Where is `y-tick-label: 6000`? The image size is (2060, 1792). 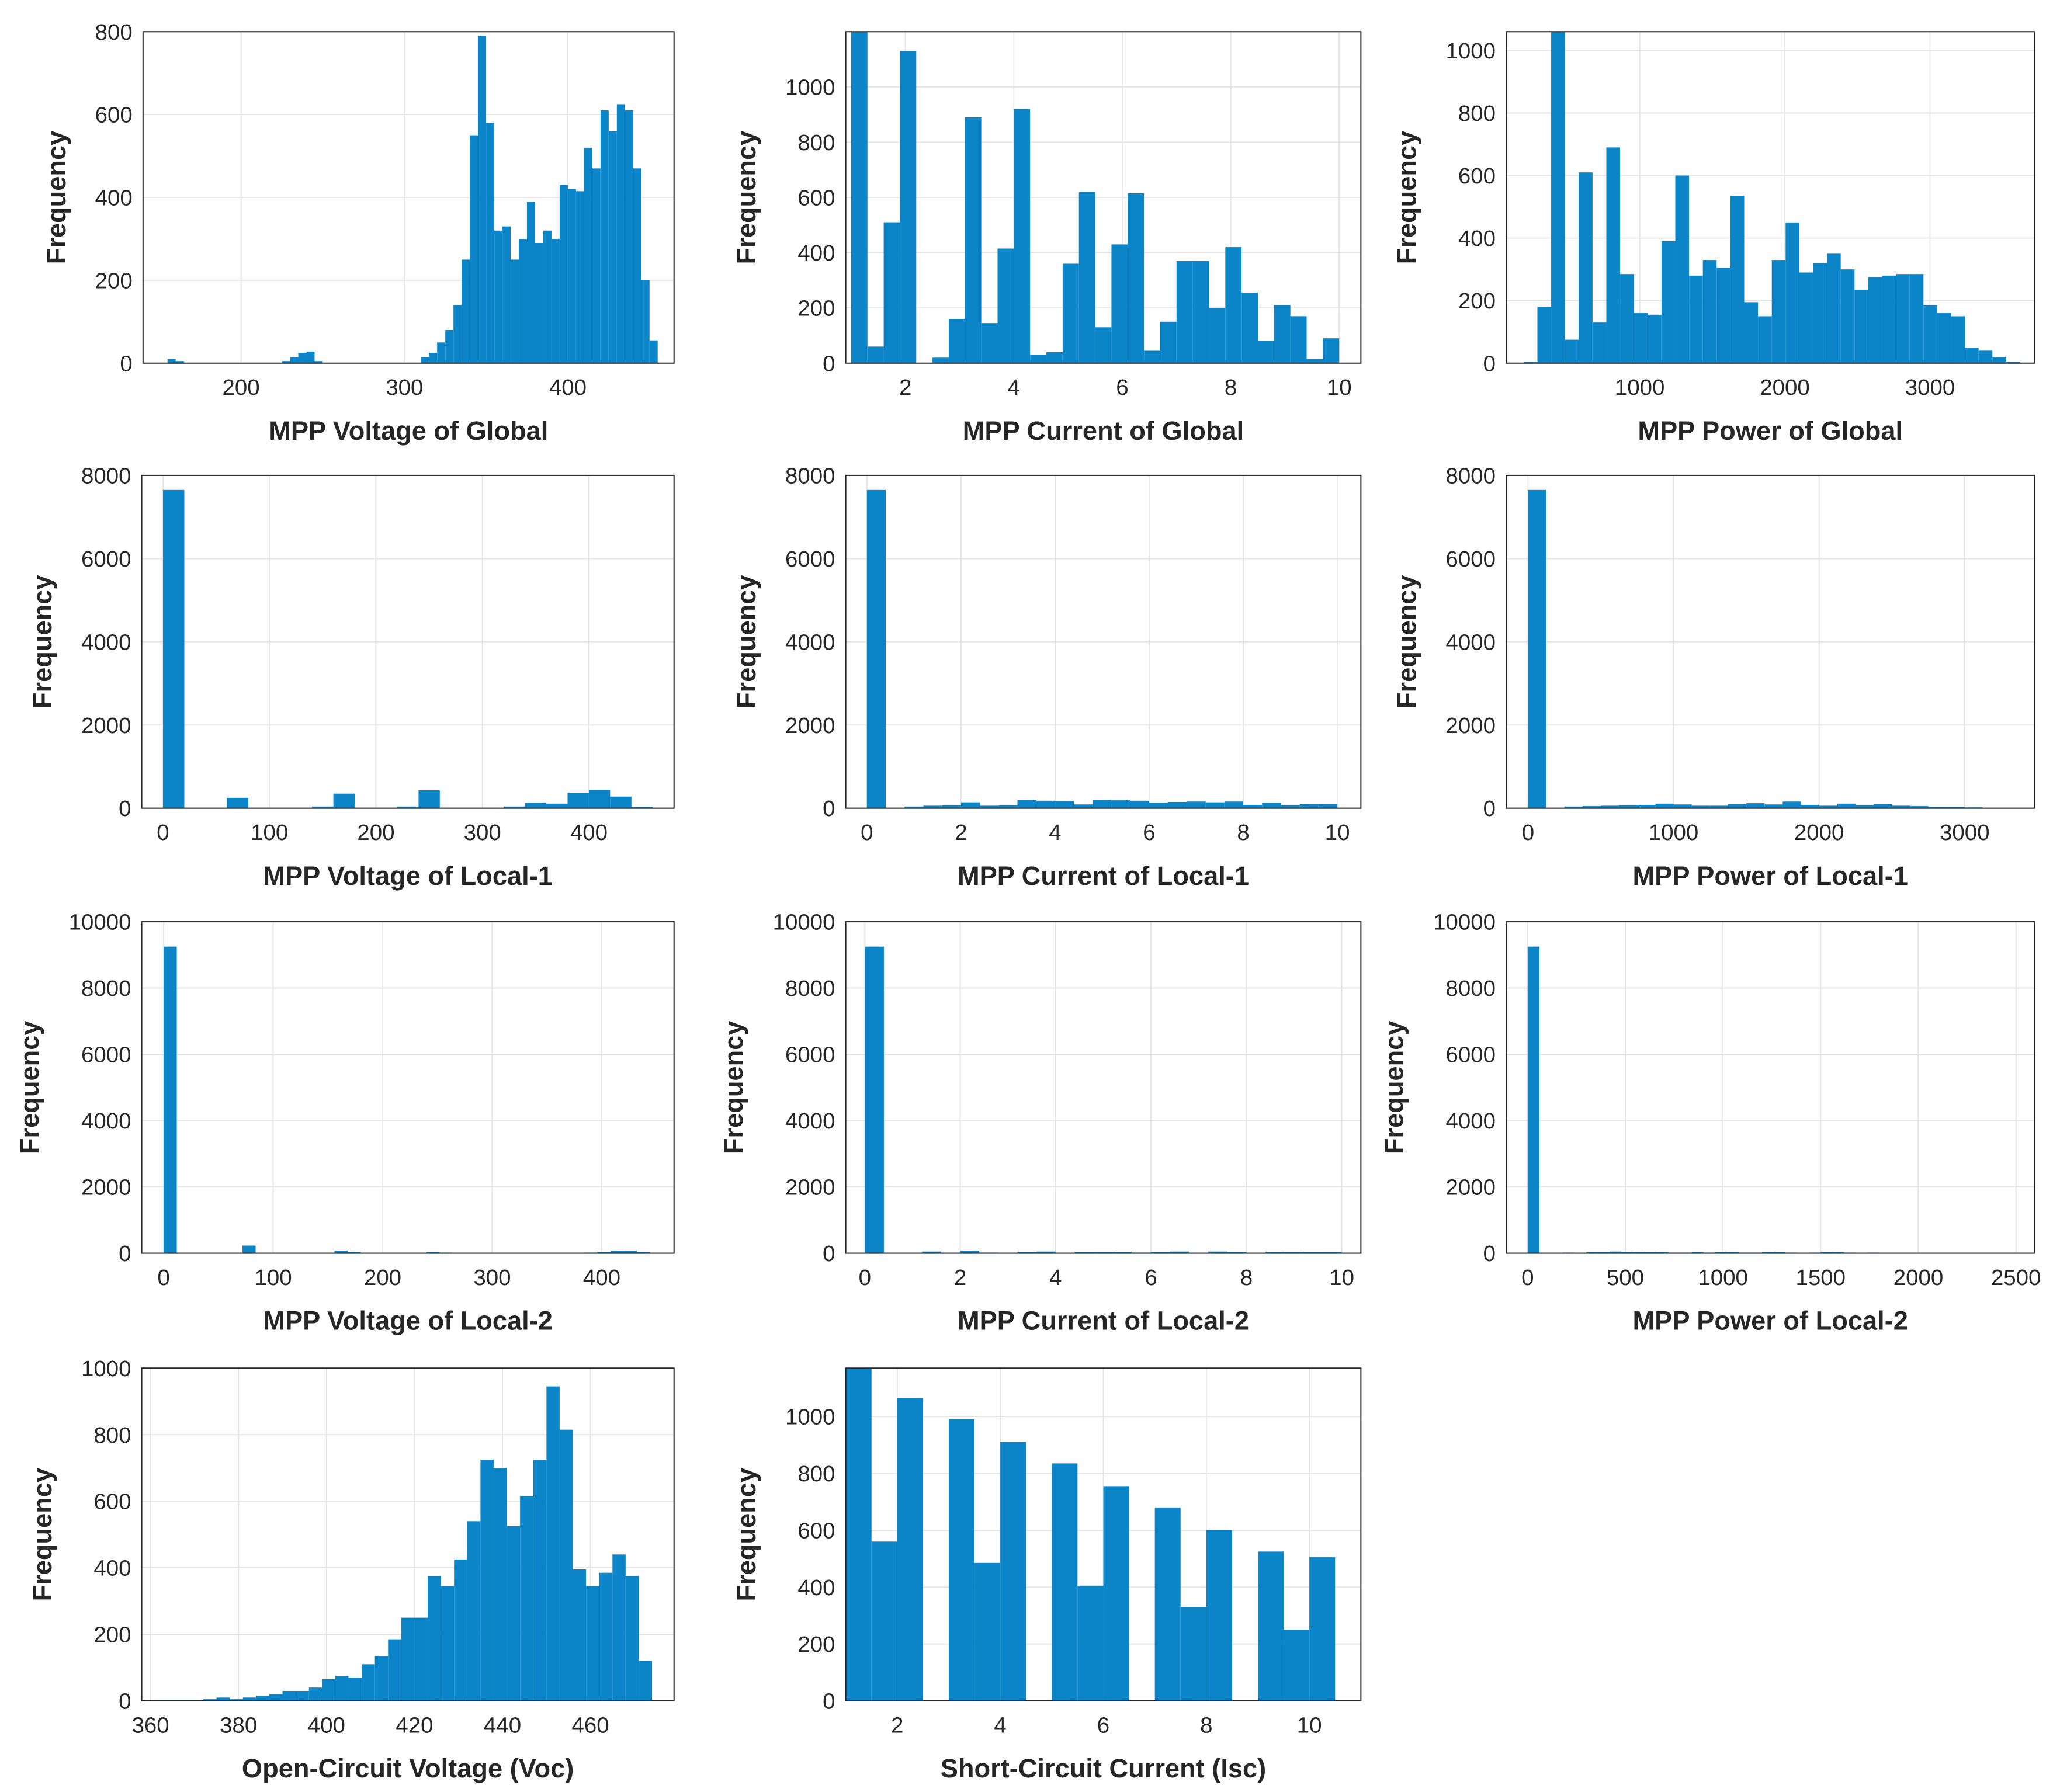 y-tick-label: 6000 is located at coordinates (106, 559).